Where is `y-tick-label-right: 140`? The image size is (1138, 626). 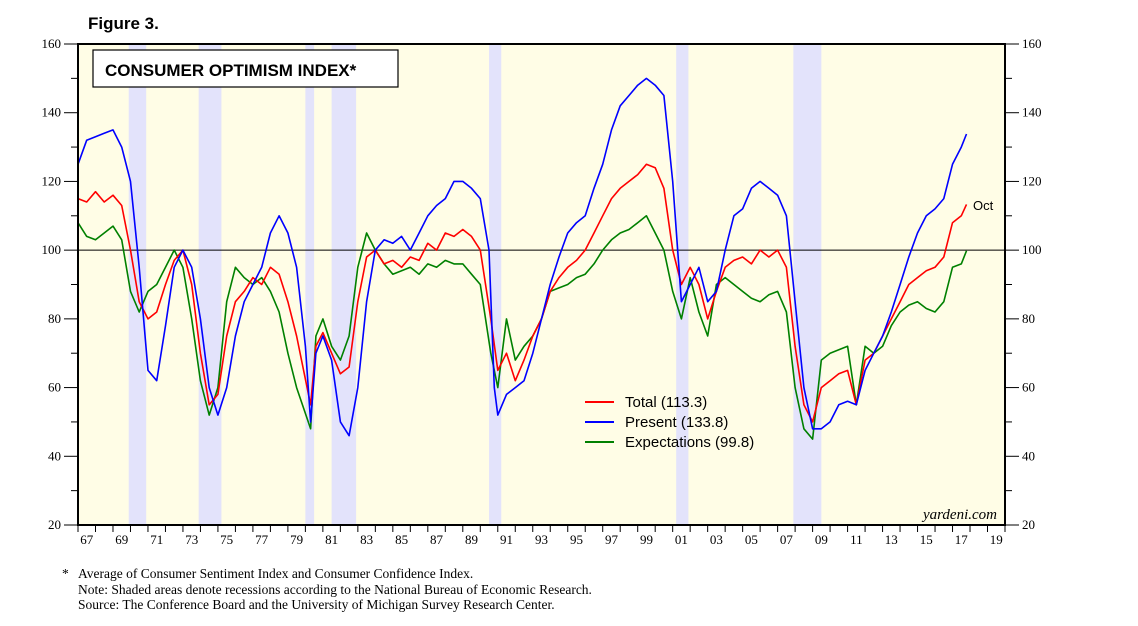
y-tick-label-right: 140 is located at coordinates (1032, 112).